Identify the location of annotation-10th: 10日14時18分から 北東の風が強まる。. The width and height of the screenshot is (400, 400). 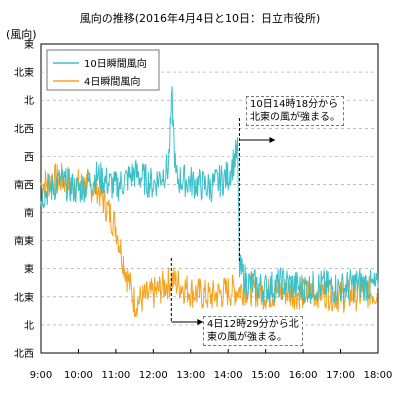
(295, 111).